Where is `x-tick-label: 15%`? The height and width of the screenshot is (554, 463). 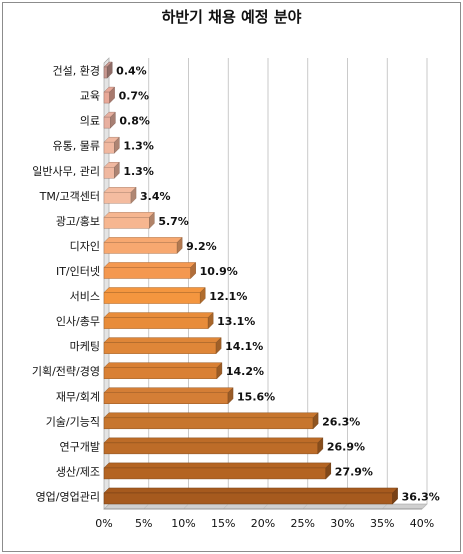
x-tick-label: 15% is located at coordinates (223, 523).